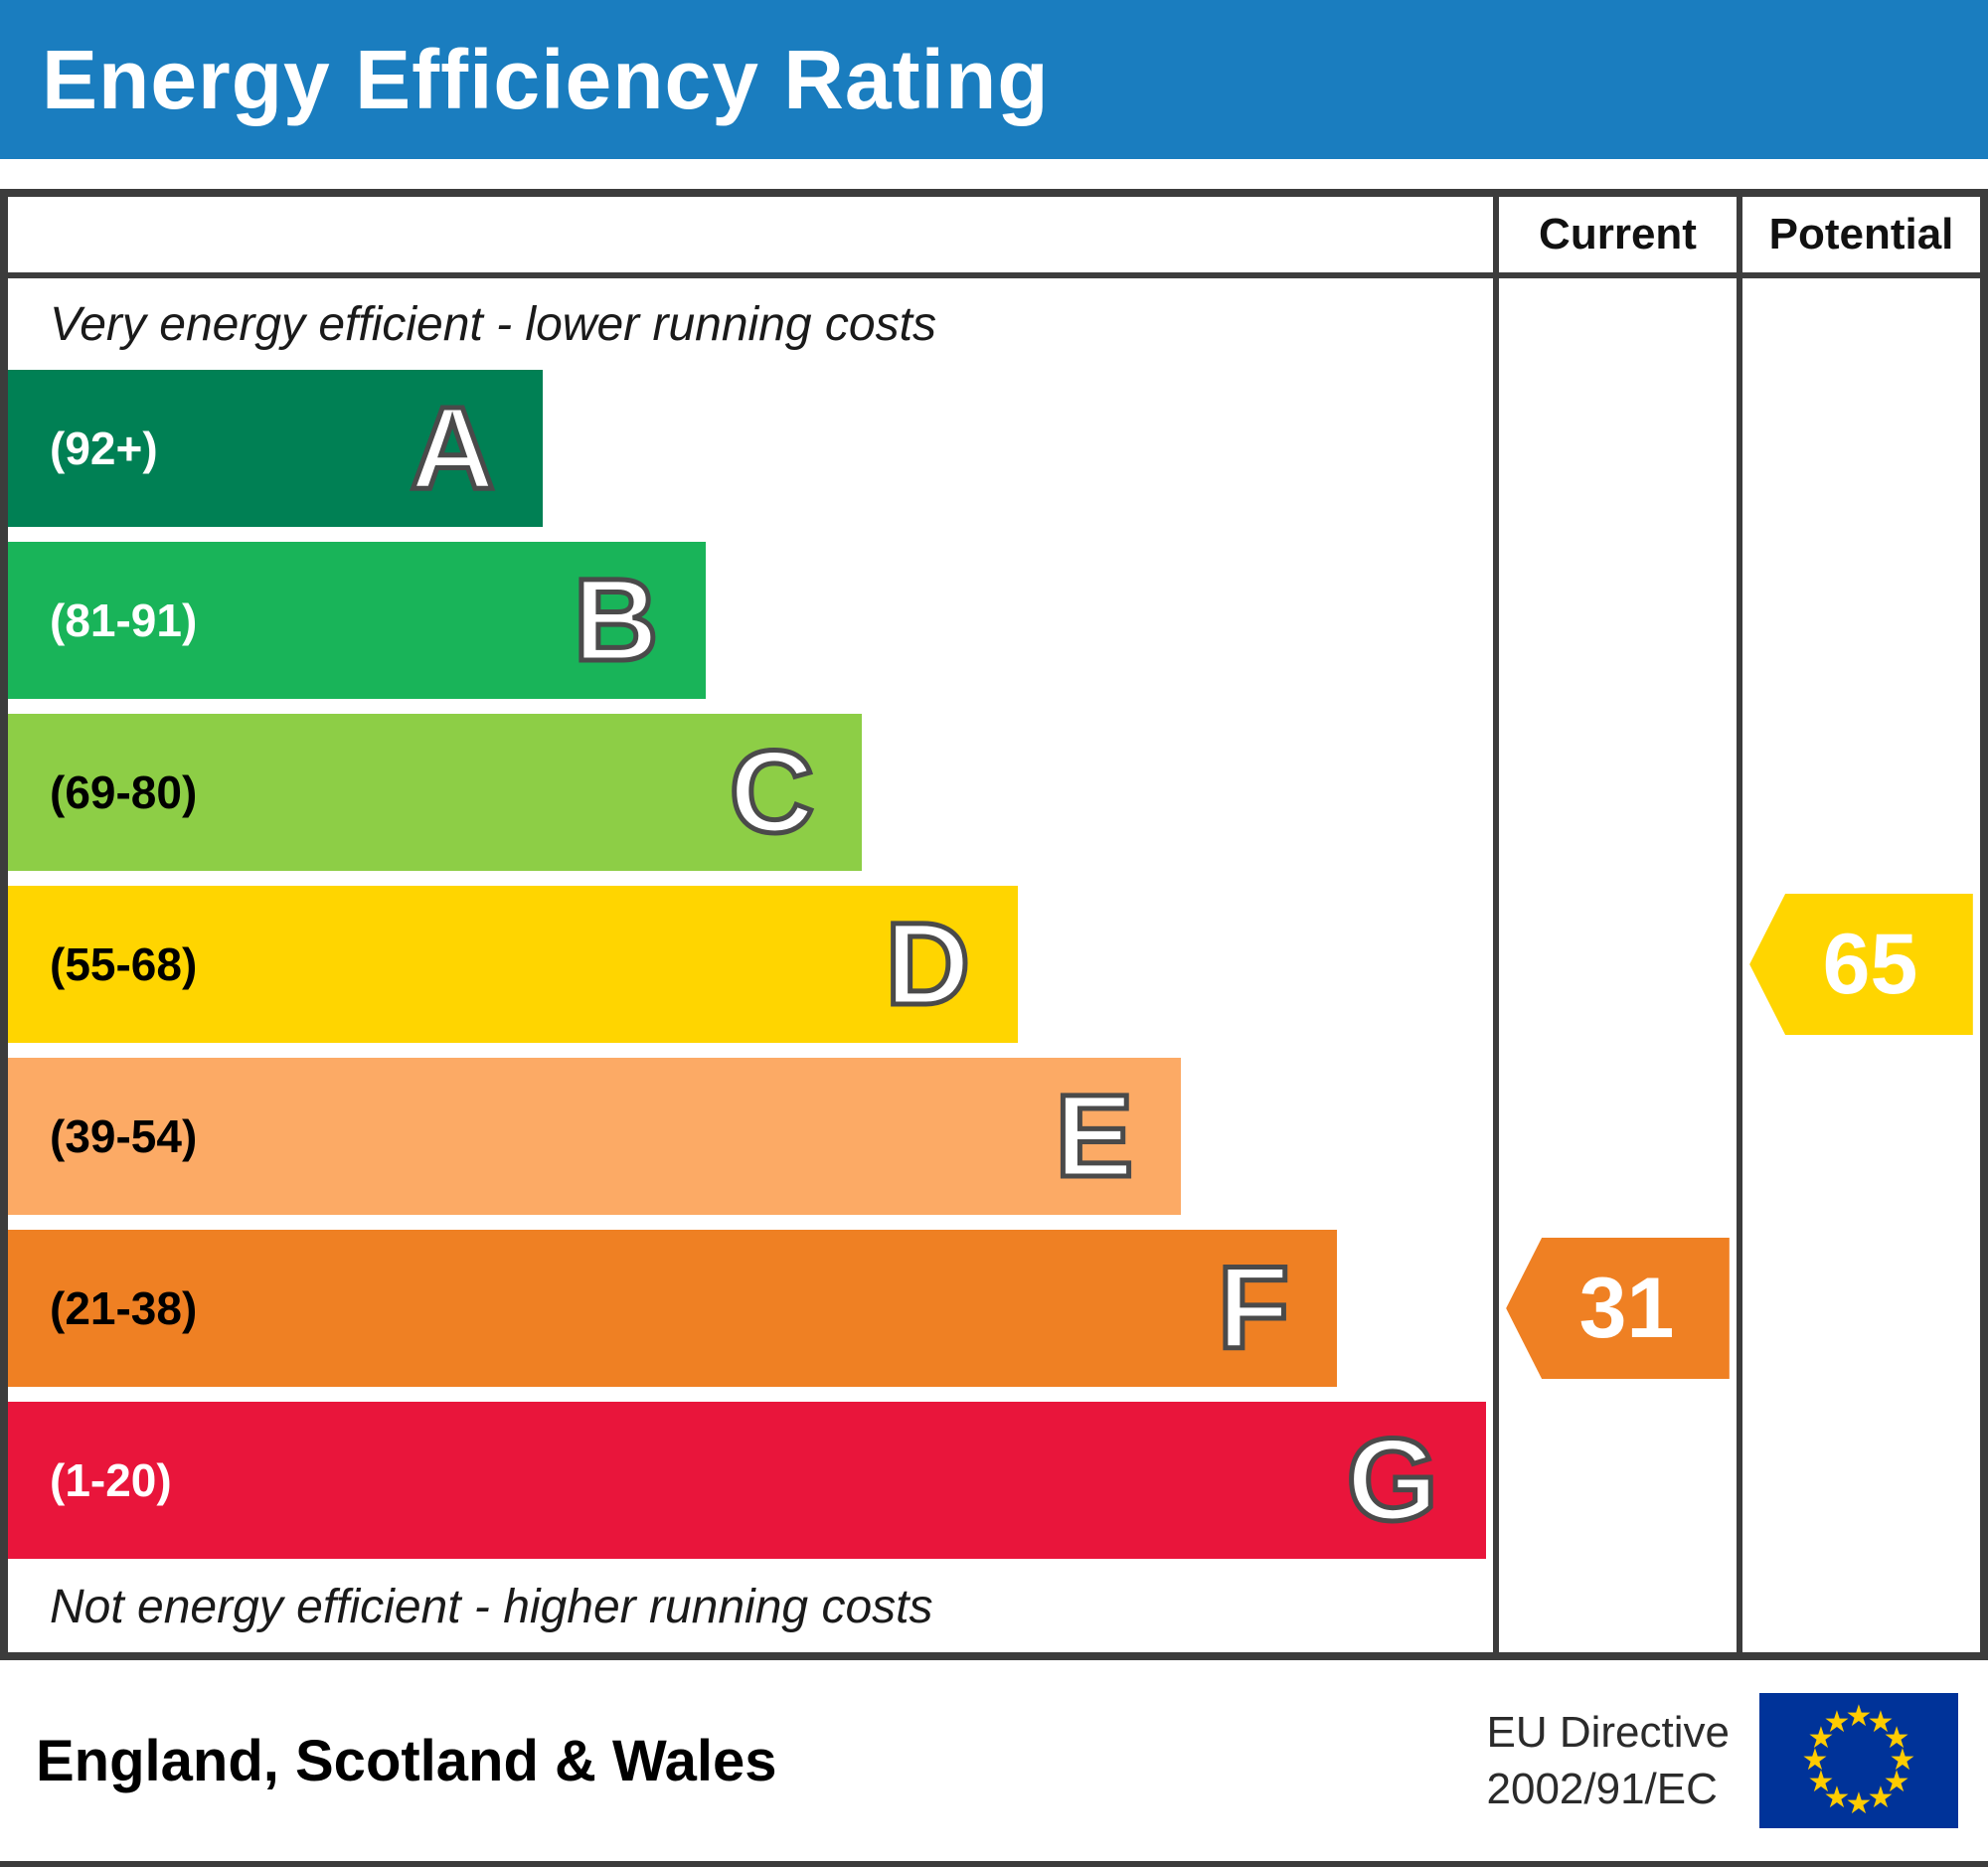 The image size is (1988, 1867). I want to click on band-row-d: (55-68) D, so click(750, 964).